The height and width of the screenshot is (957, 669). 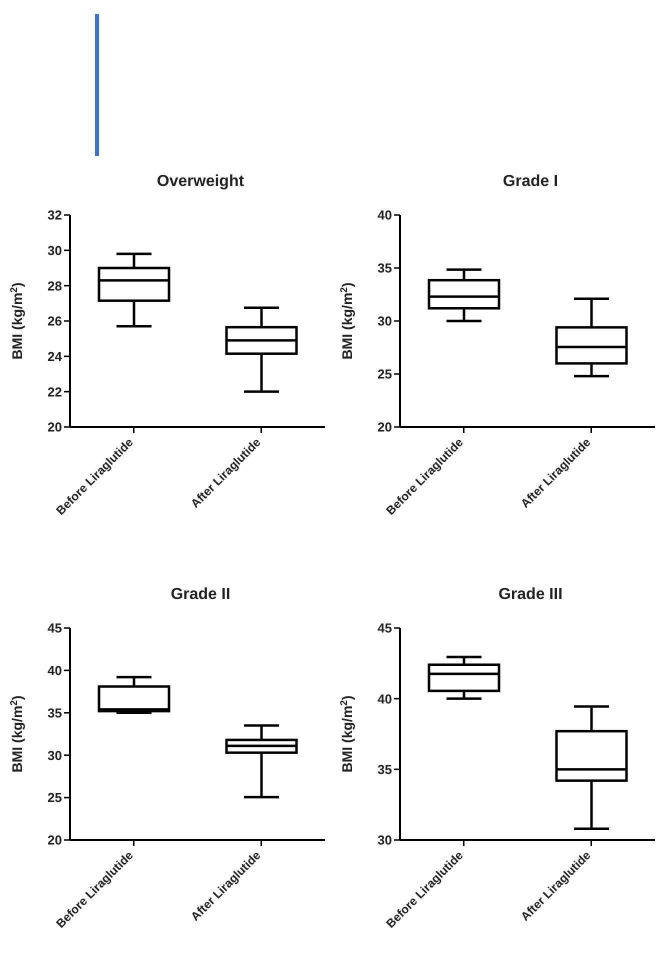 I want to click on y-tick-label: 32, so click(x=55, y=215).